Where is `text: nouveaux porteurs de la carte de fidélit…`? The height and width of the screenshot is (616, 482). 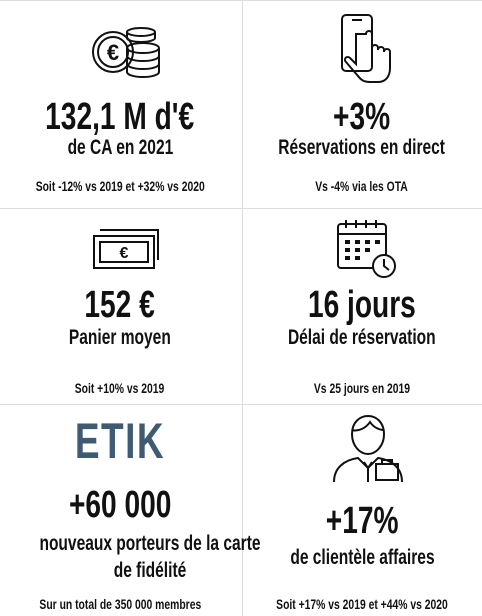 text: nouveaux porteurs de la carte de fidélit… is located at coordinates (150, 557).